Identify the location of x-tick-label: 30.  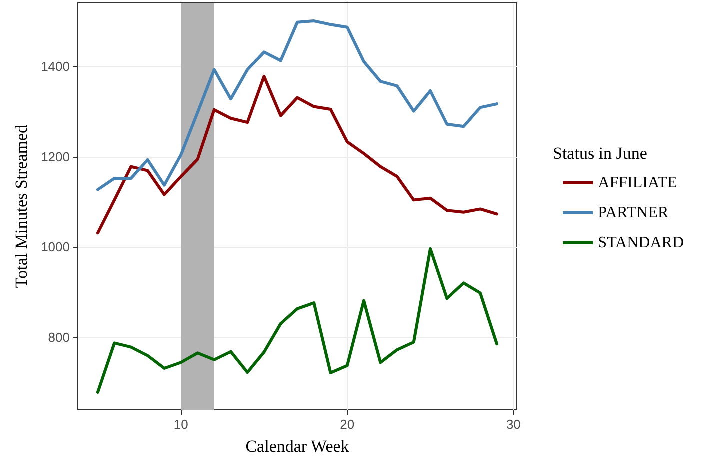
(513, 424).